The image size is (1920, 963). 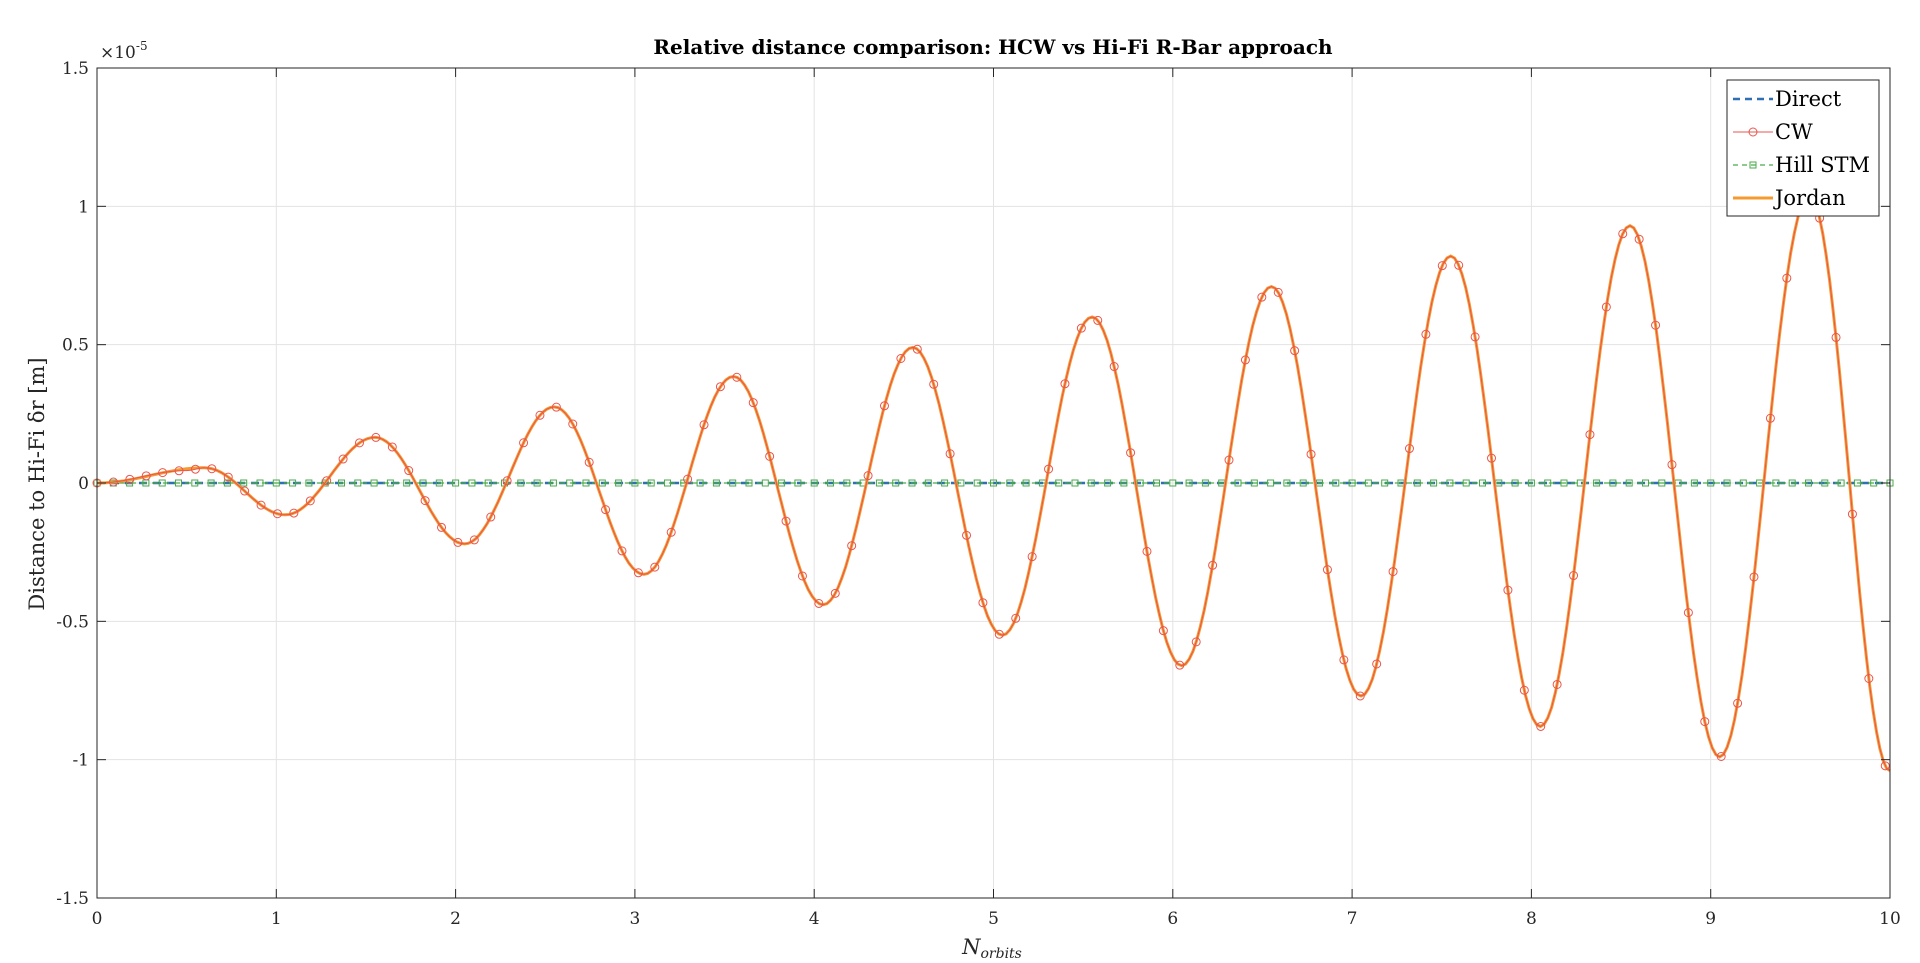 What do you see at coordinates (1001, 954) in the screenshot?
I see `x-axis-label-sub: orbits` at bounding box center [1001, 954].